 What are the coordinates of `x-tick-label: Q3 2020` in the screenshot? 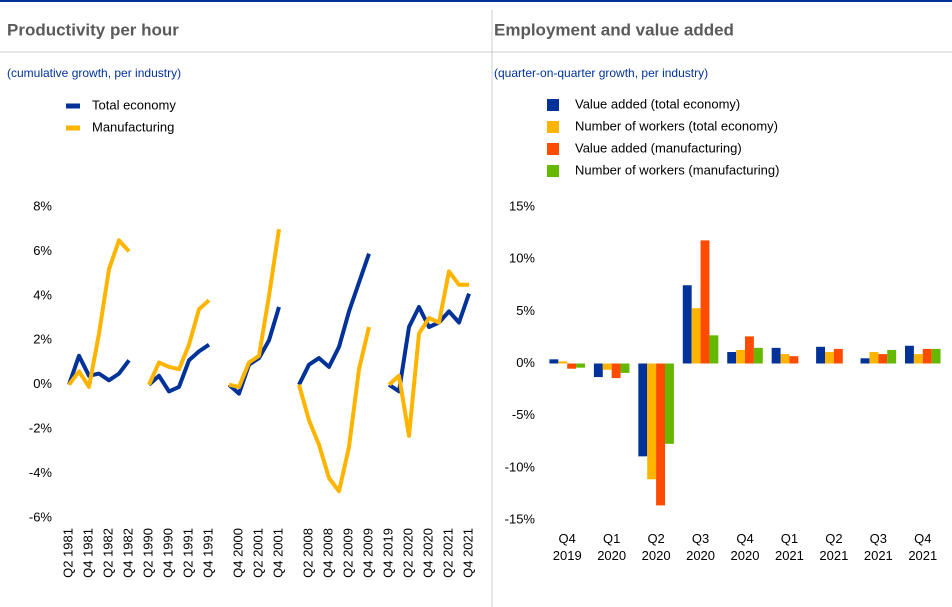 It's located at (700, 547).